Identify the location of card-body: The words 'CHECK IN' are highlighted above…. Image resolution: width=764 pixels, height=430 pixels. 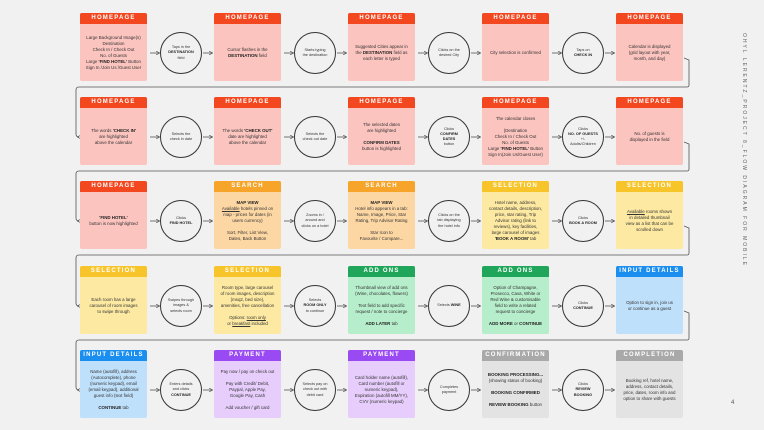
(113, 136).